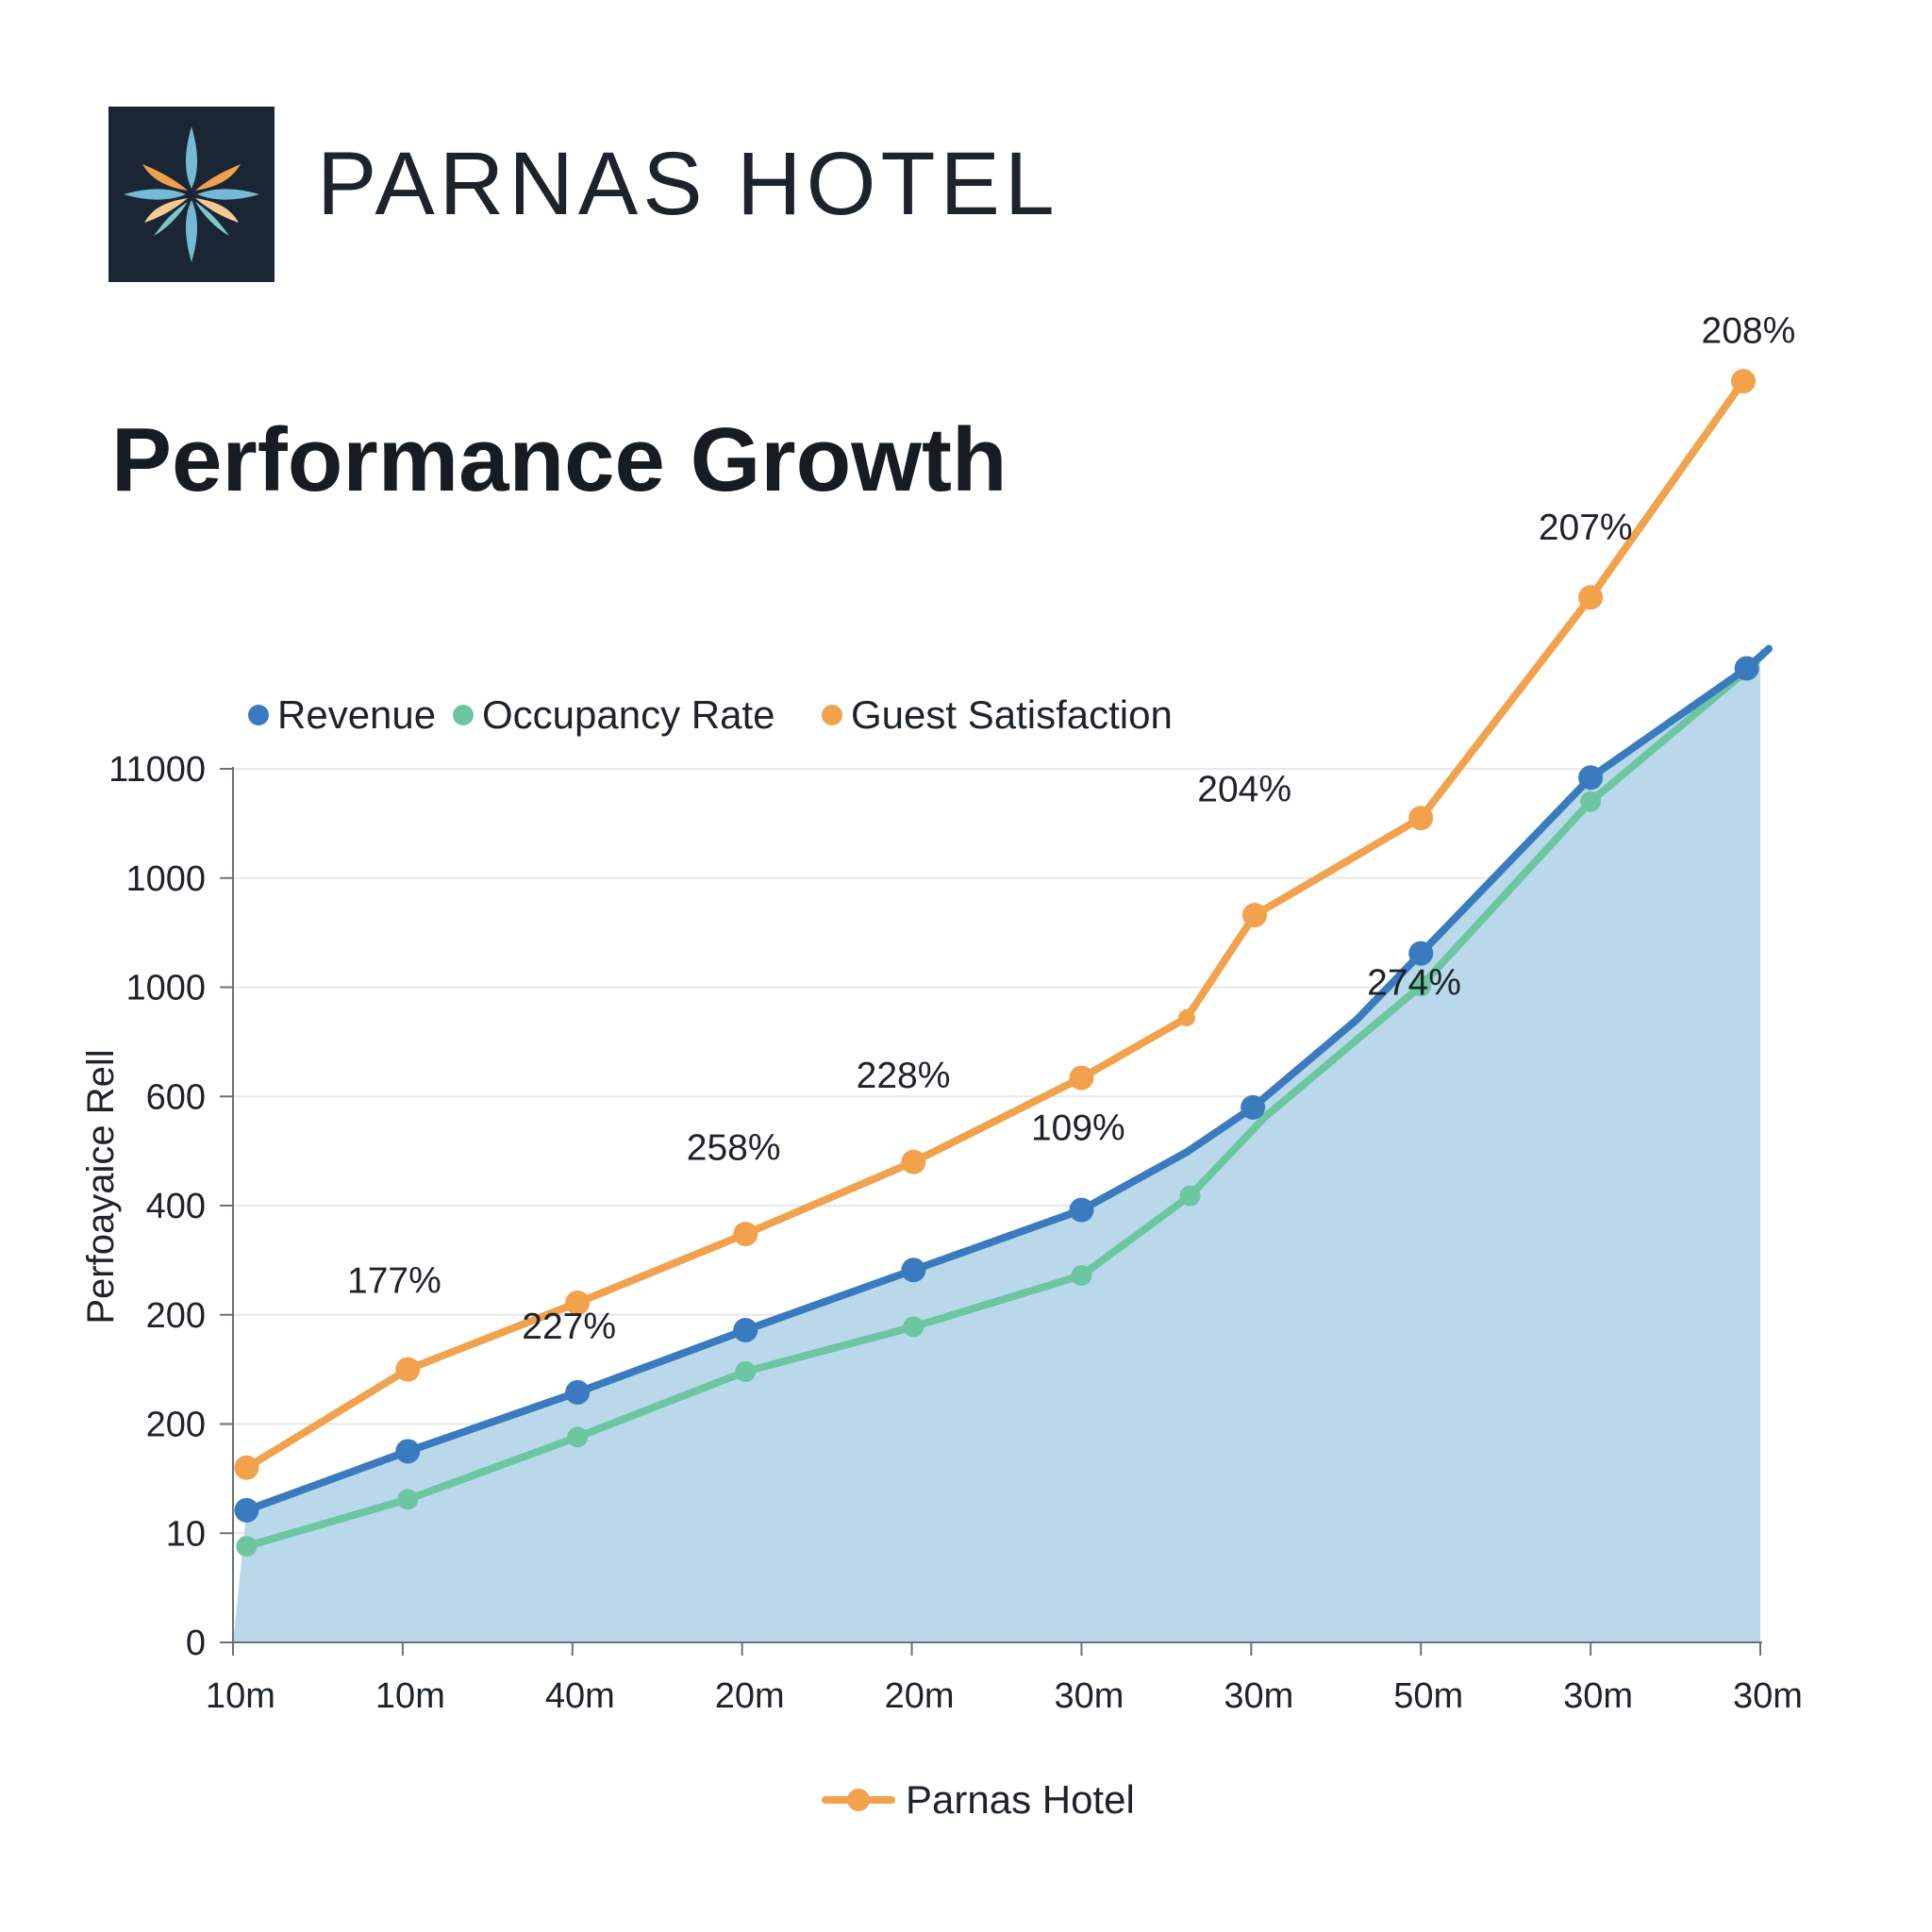  What do you see at coordinates (101, 1187) in the screenshot?
I see `y-axis-title: Perfoayaice Rell` at bounding box center [101, 1187].